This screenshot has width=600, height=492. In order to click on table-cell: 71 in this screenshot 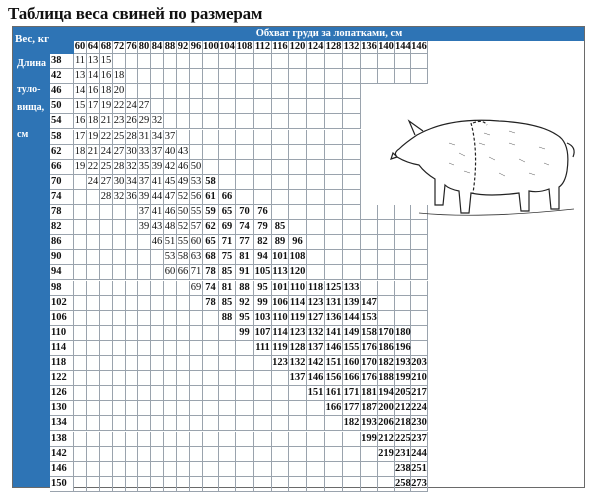, I will do `click(227, 243)`.